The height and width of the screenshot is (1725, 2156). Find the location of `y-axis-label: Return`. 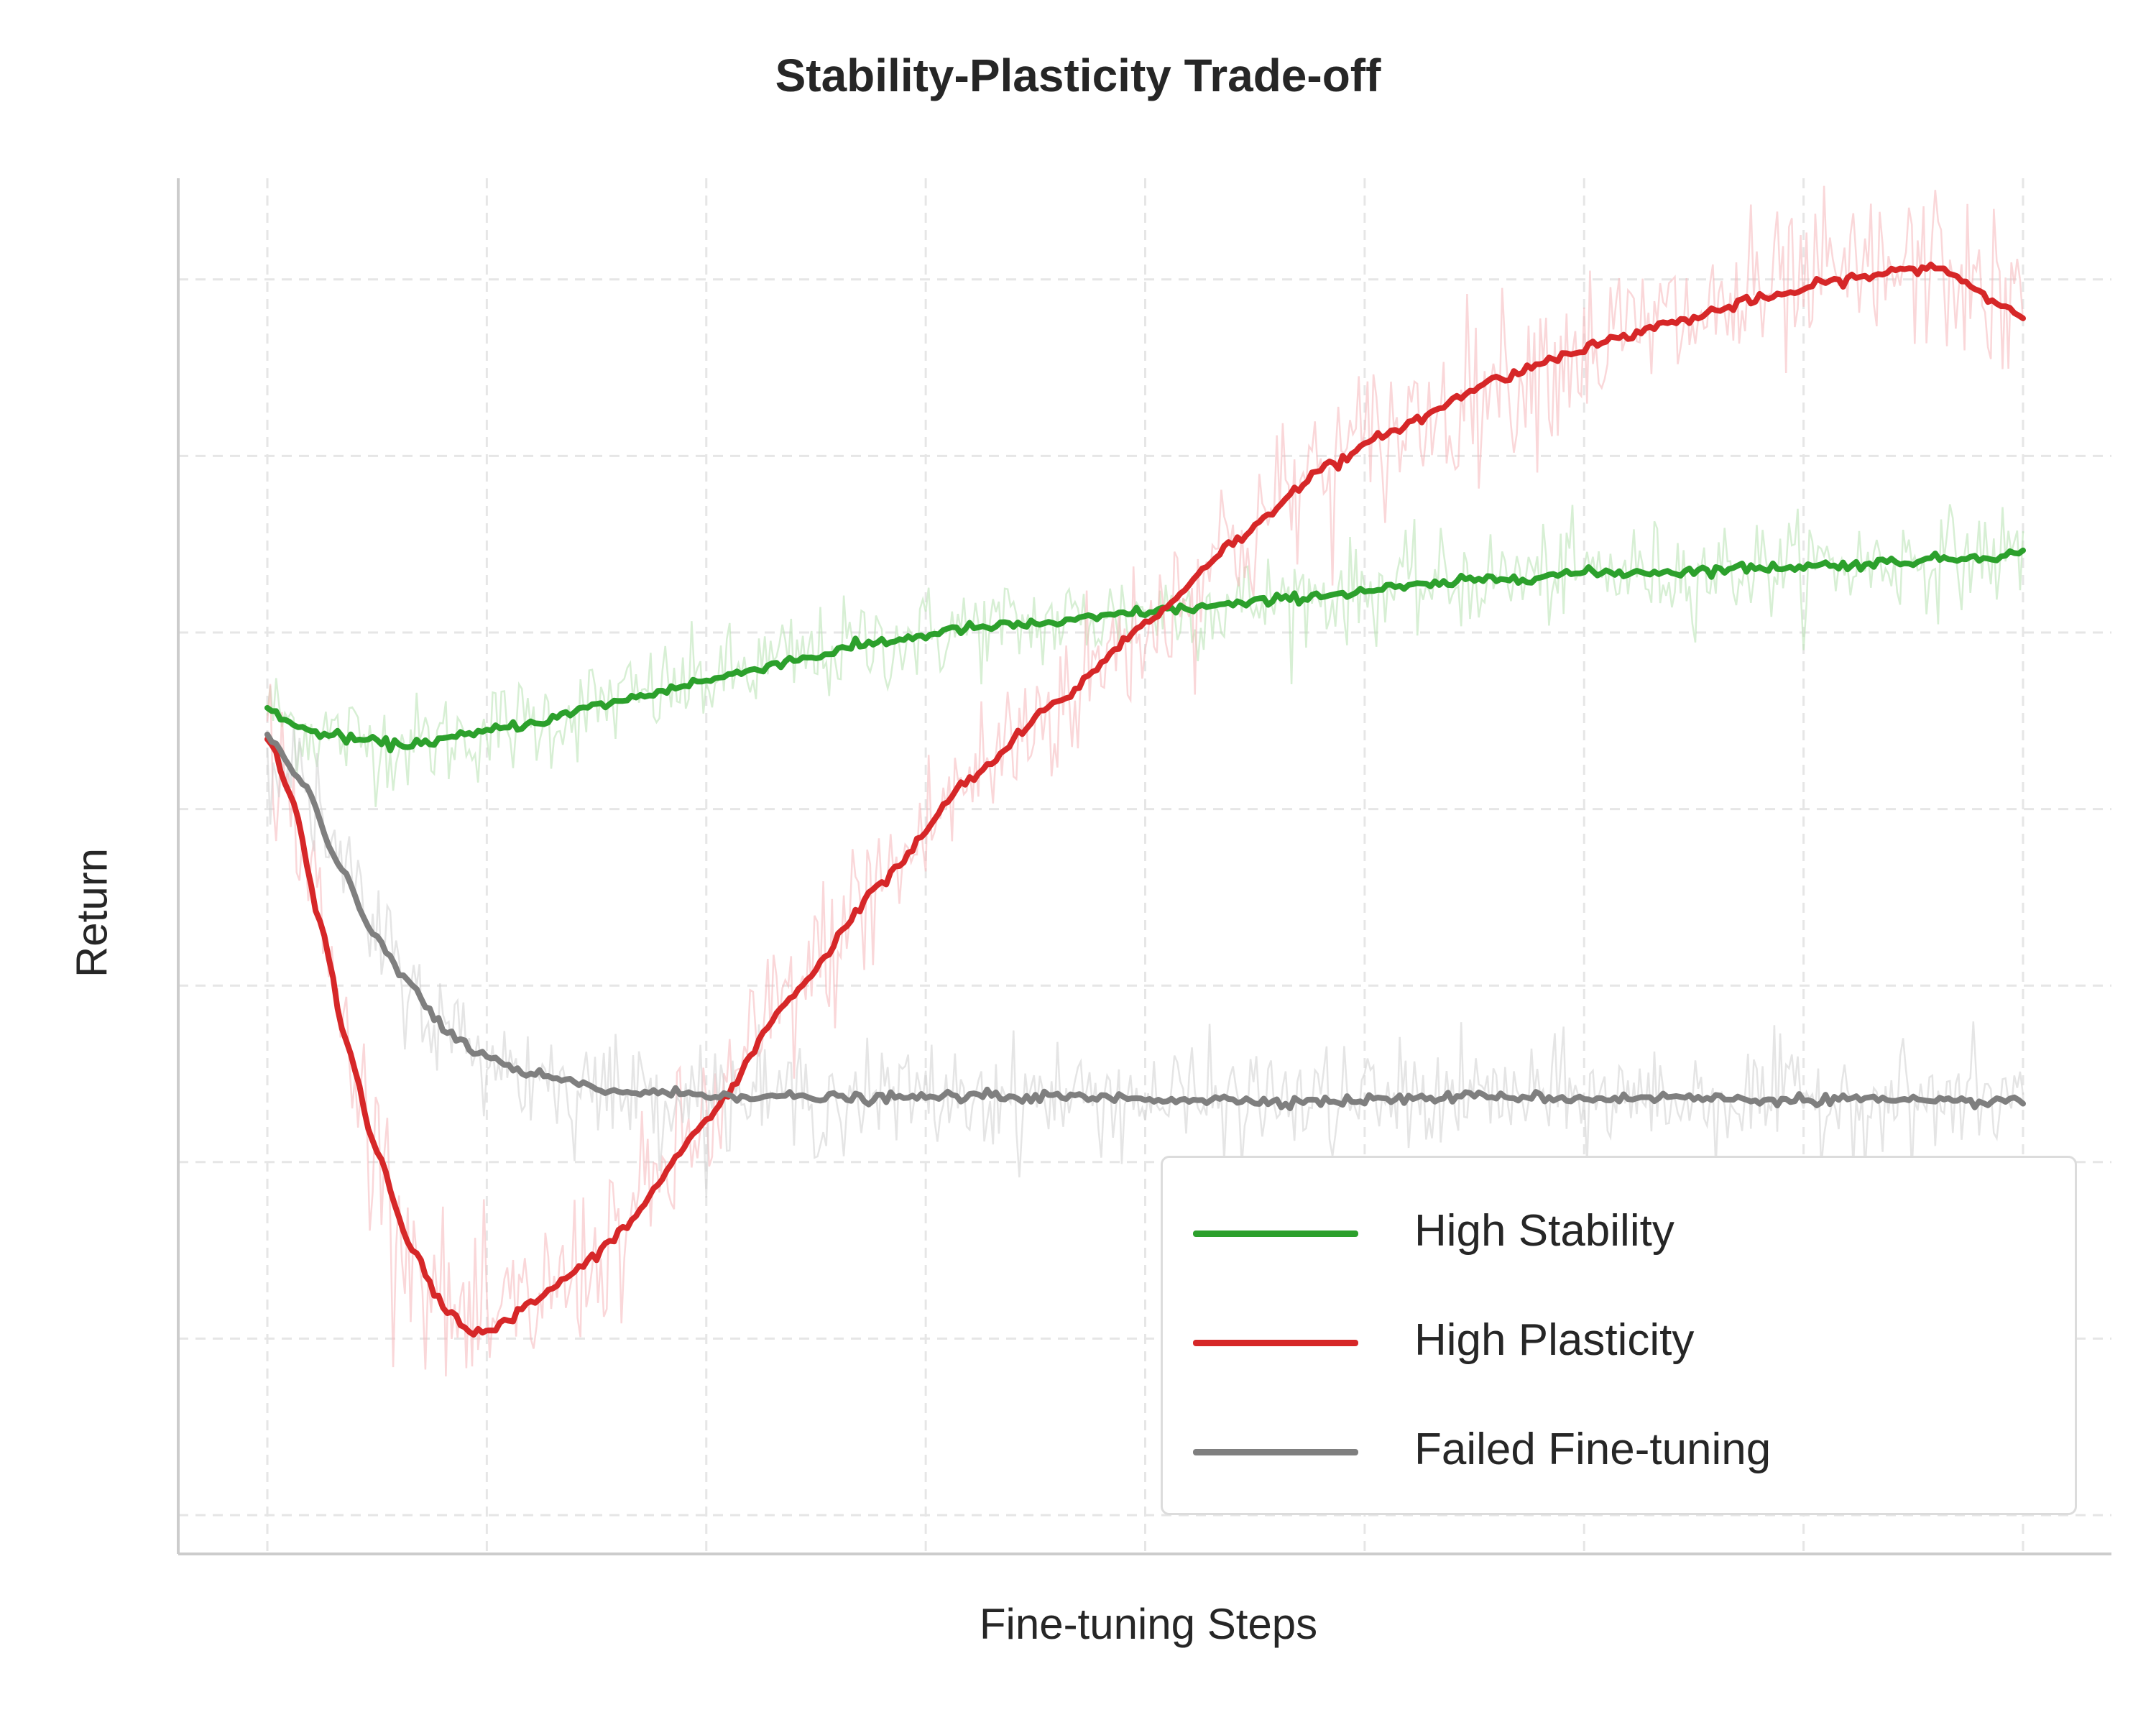

y-axis-label: Return is located at coordinates (92, 912).